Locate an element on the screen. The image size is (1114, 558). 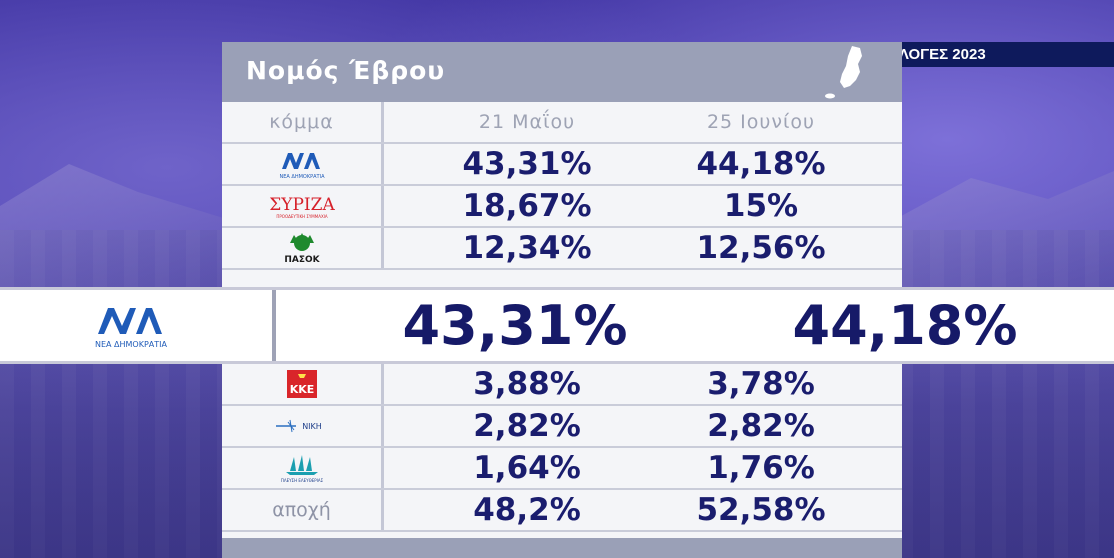
syriza-logo-icon: ΣΥΡΙΖΑ ΠΡΟΟΔΕΥΤΙΚΗ ΣΥΜΜΑΧΙΑ is located at coordinates (302, 207).